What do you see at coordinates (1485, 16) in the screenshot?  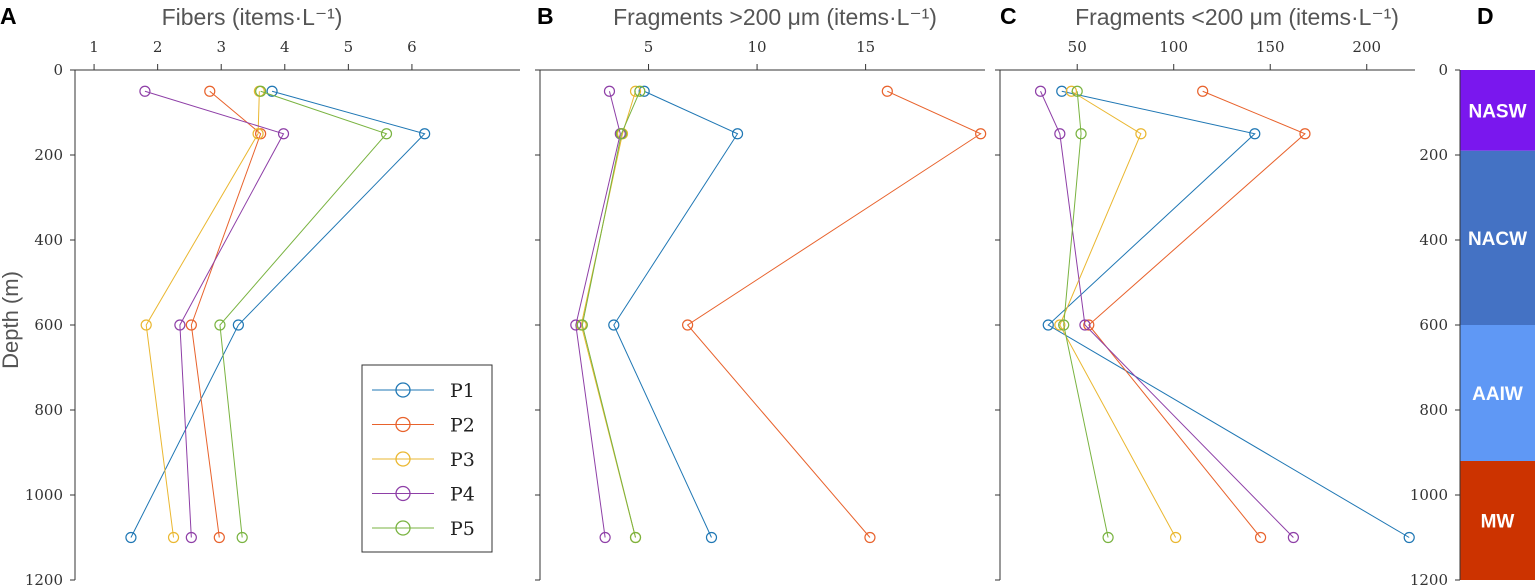 I see `panel-letter-d: D` at bounding box center [1485, 16].